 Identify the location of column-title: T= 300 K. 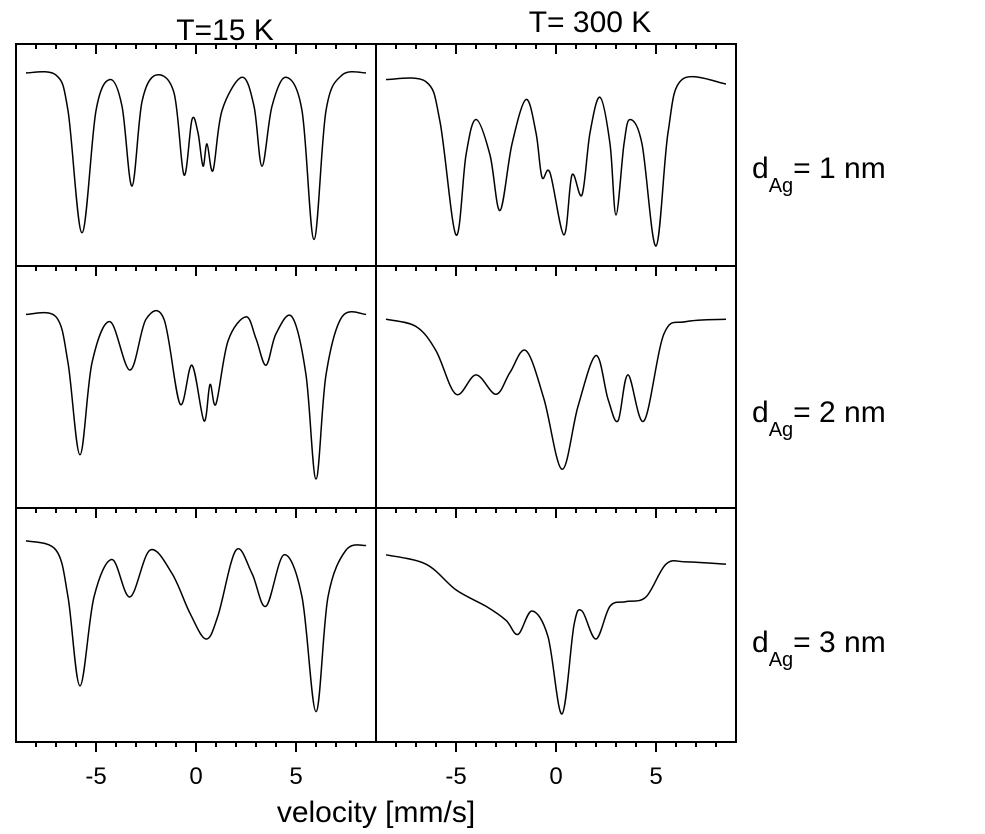
(590, 22).